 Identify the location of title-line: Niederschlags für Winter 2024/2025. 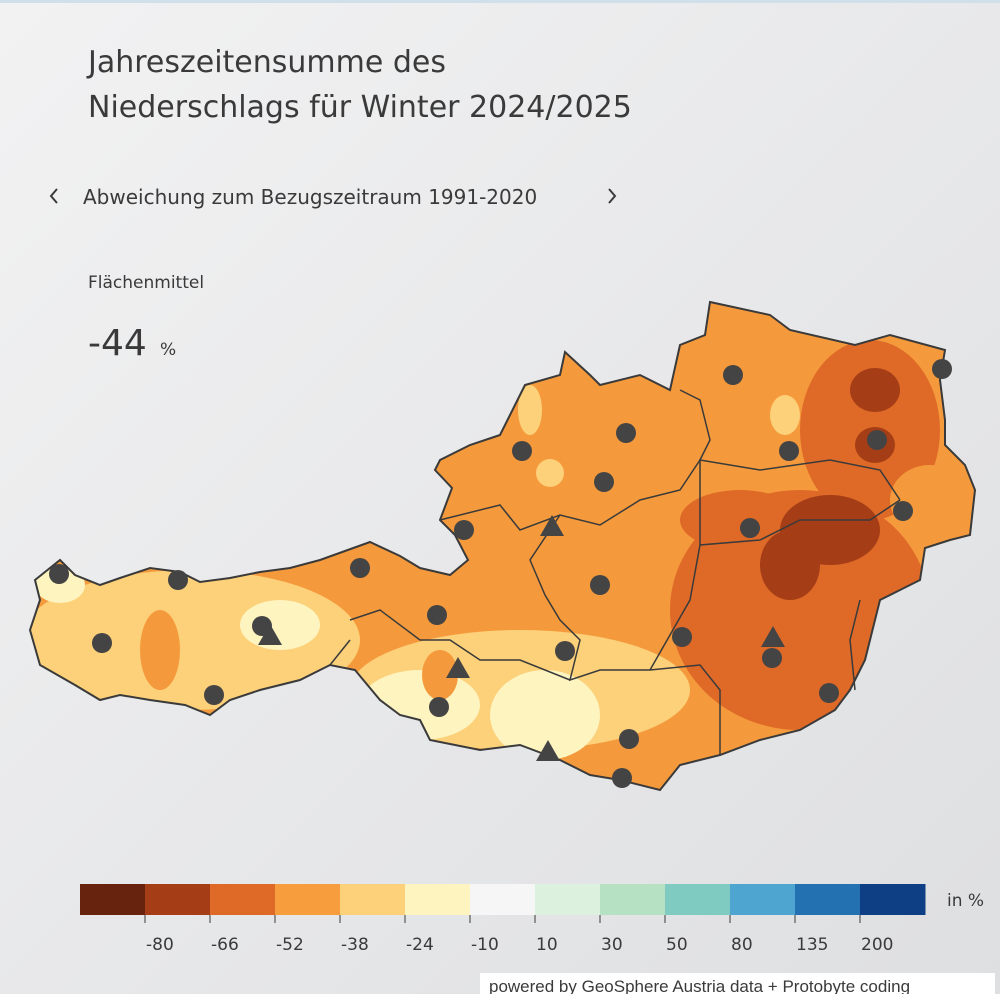
(360, 107).